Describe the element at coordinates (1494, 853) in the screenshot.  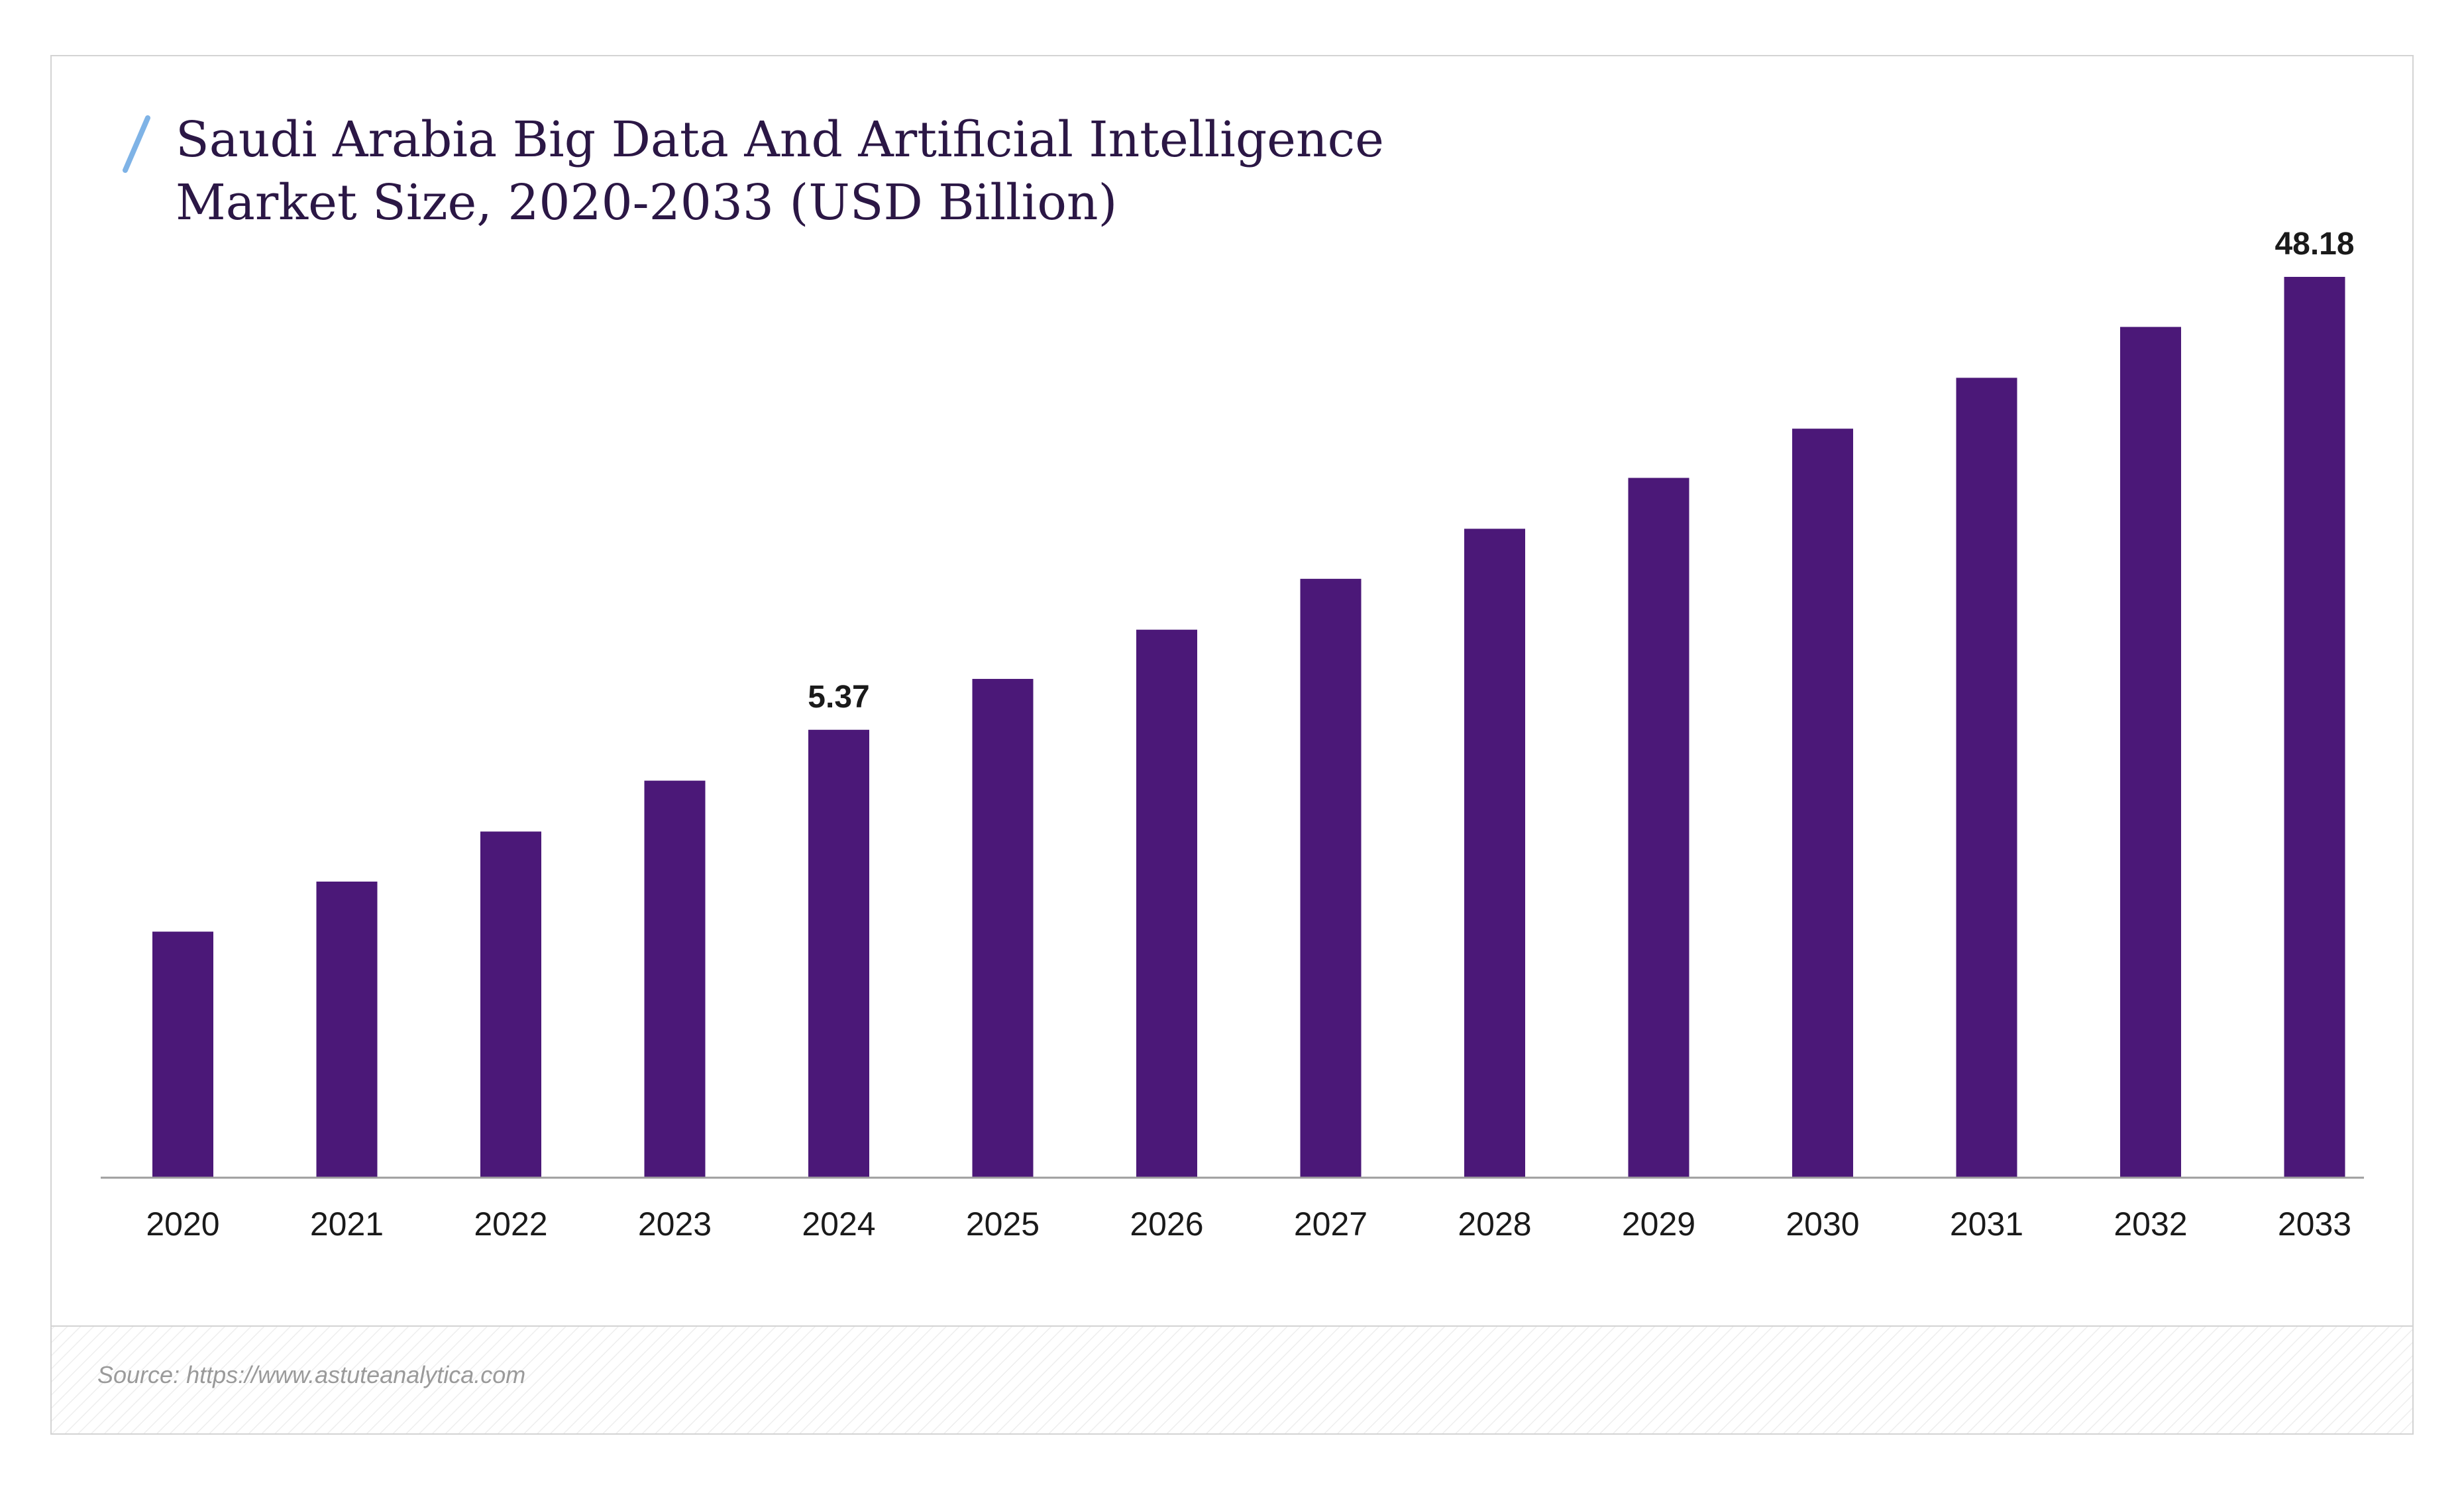
I see `bar-2028` at that location.